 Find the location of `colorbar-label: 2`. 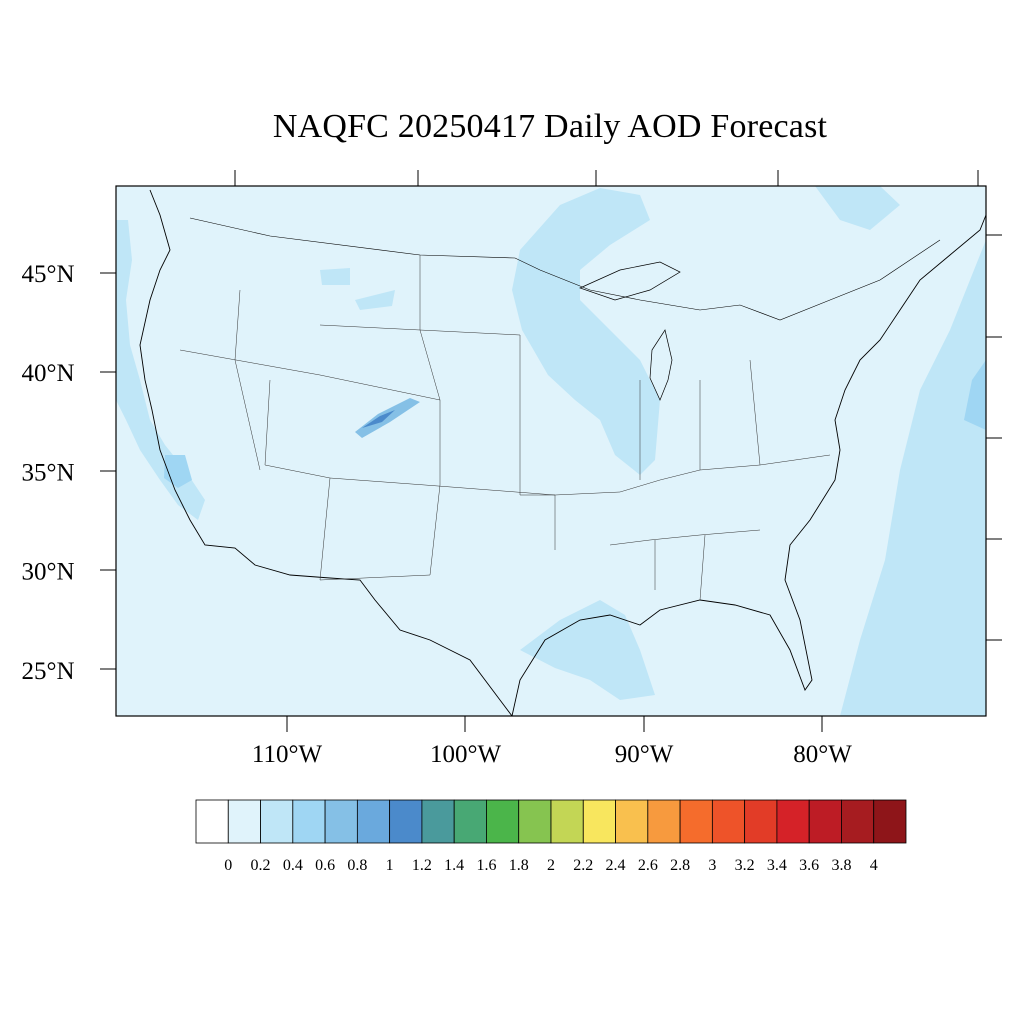

colorbar-label: 2 is located at coordinates (551, 865).